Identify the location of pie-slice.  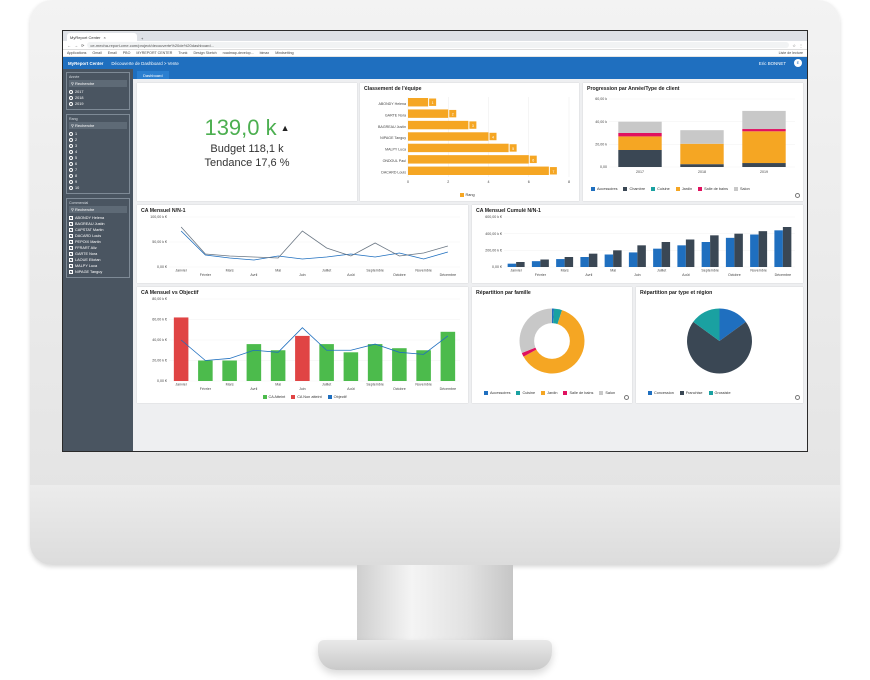
(706, 324).